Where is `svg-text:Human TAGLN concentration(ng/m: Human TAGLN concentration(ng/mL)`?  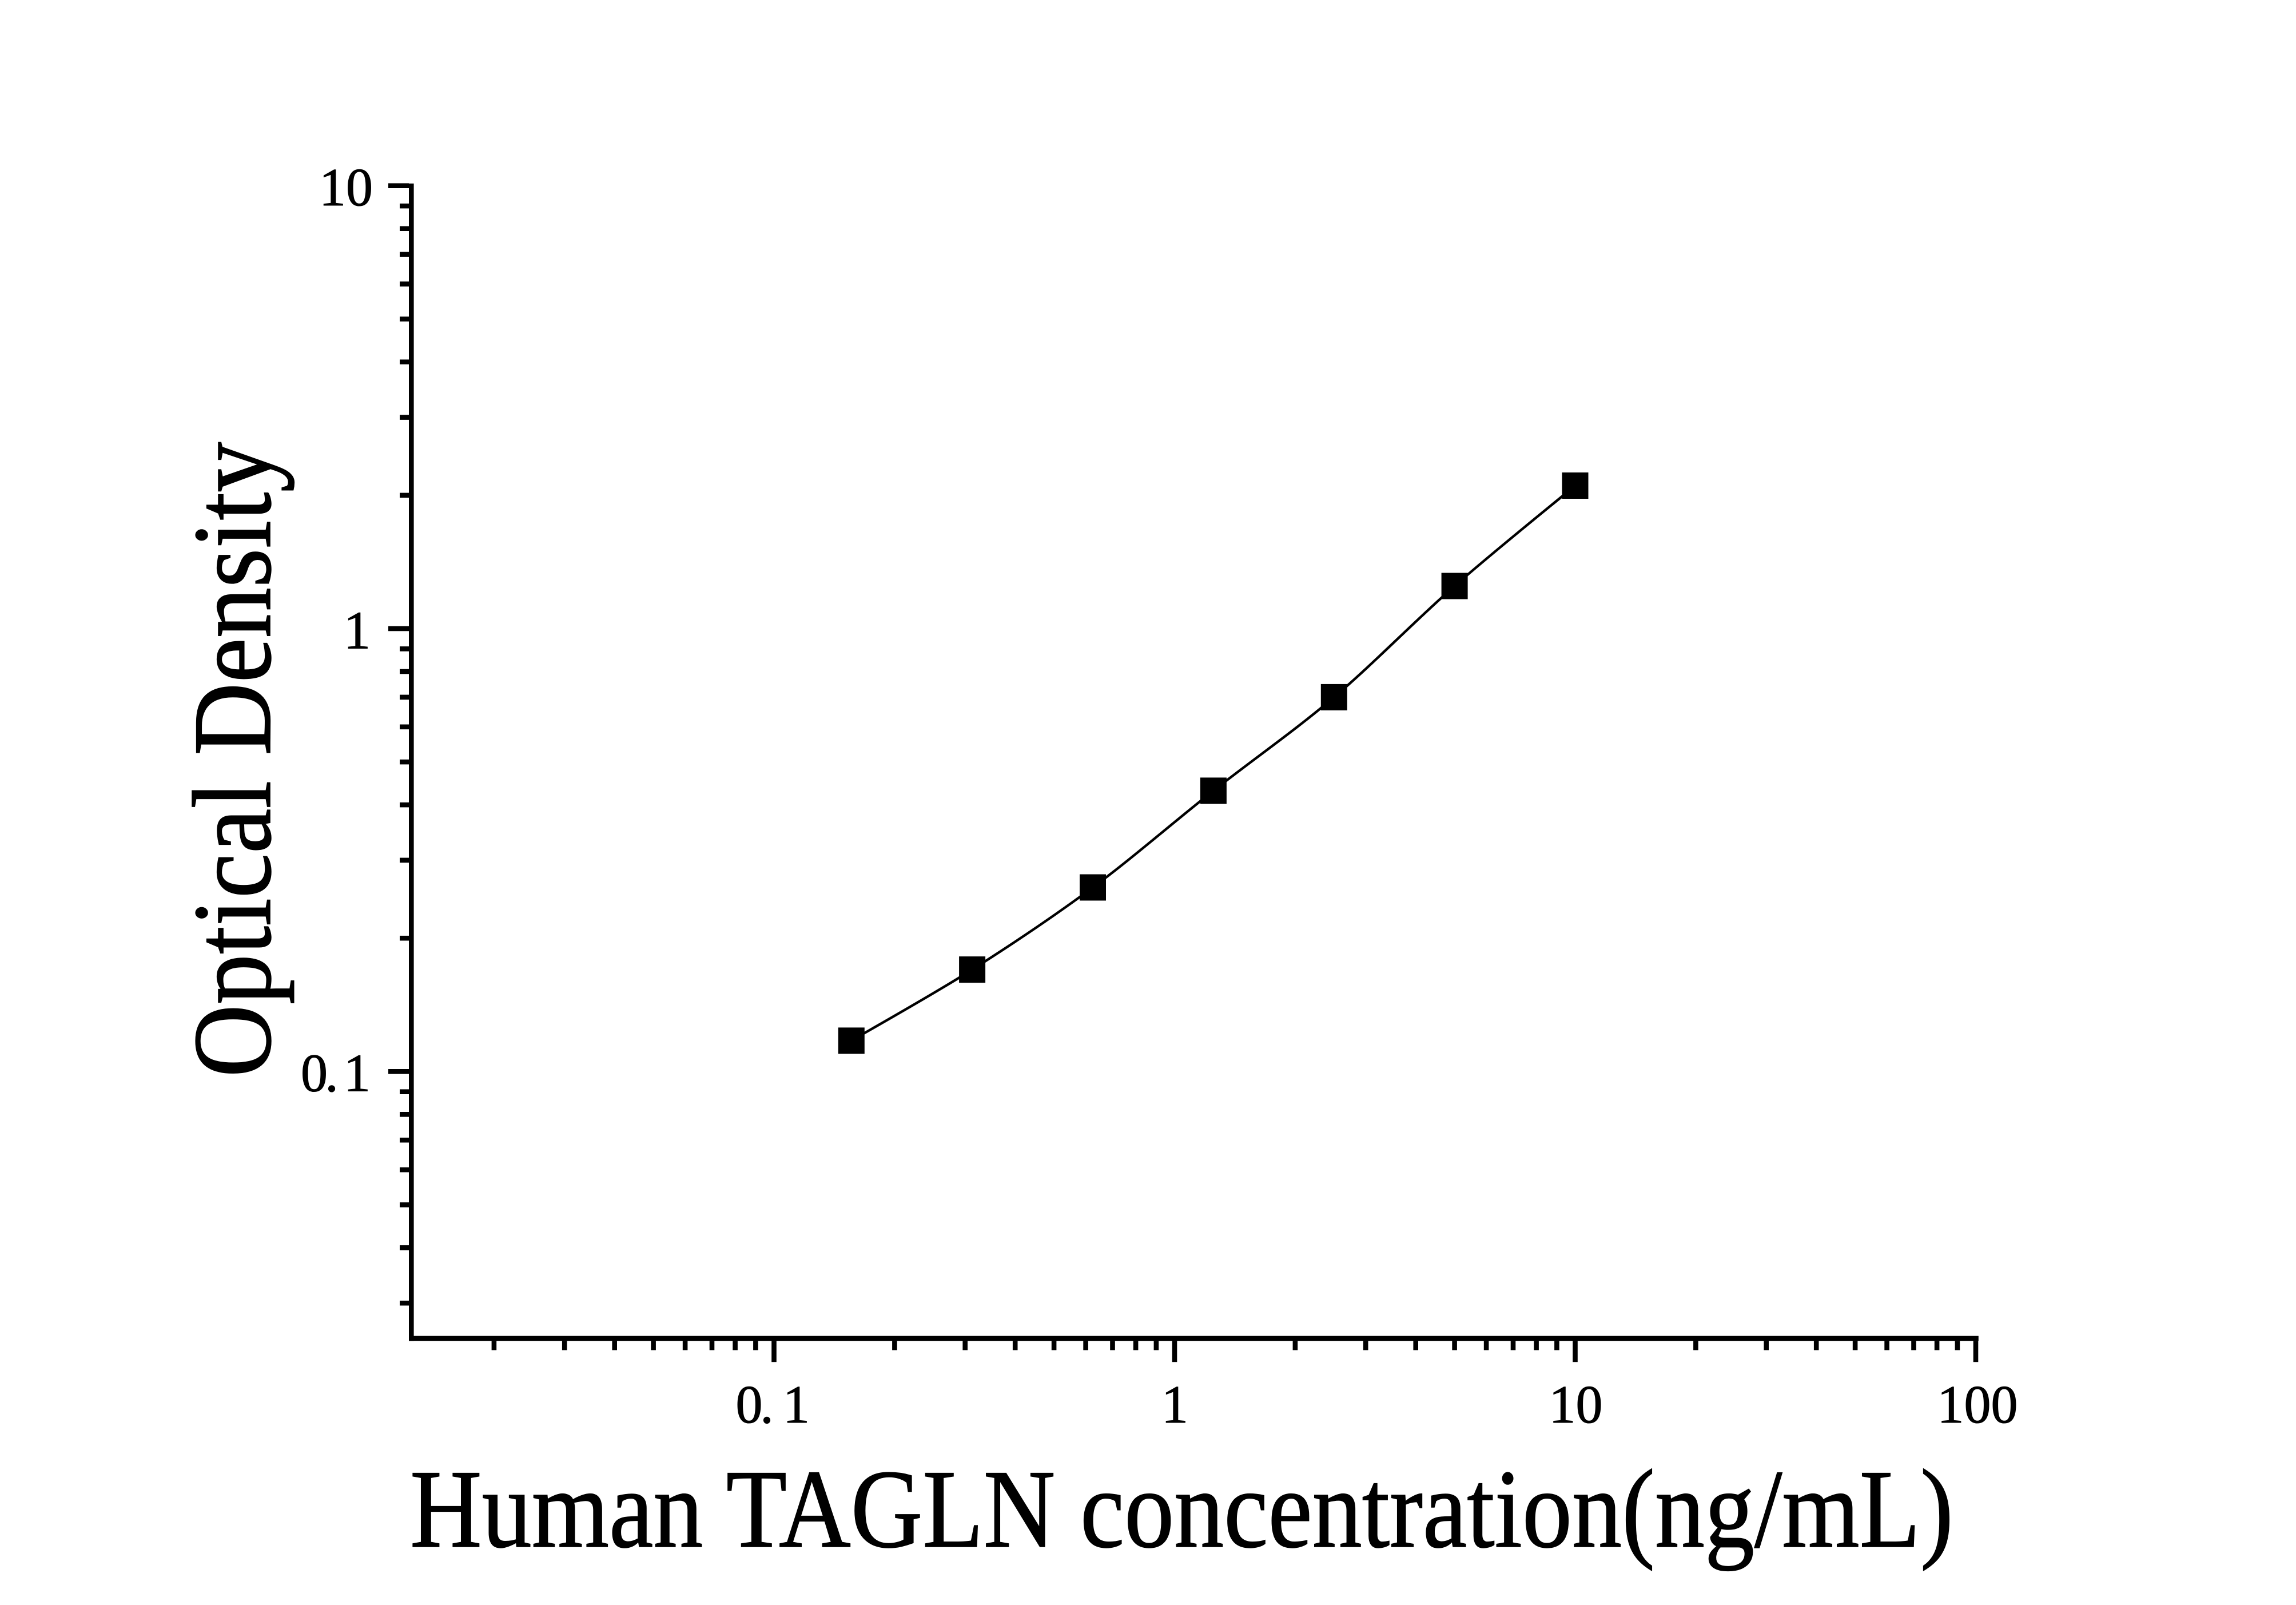 svg-text:Human TAGLN concentration(ng/m: Human TAGLN concentration(ng/mL) is located at coordinates (1181, 1510).